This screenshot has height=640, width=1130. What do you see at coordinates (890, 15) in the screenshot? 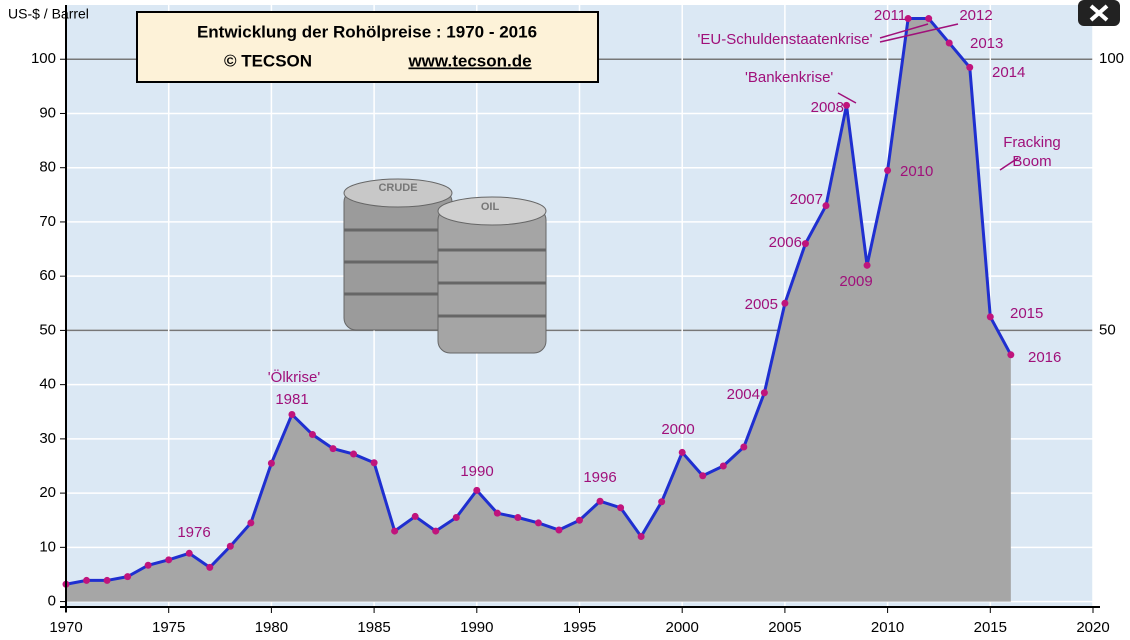
I see `annotation: 2011` at bounding box center [890, 15].